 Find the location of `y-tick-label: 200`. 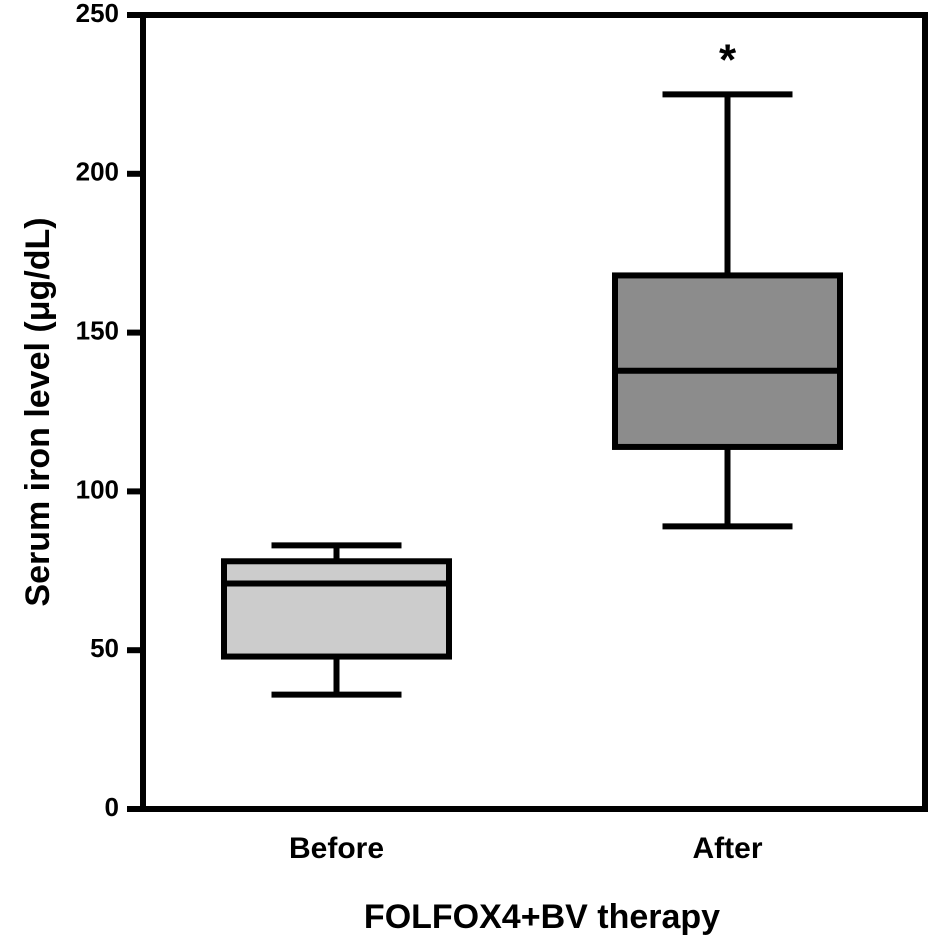

y-tick-label: 200 is located at coordinates (97, 172).